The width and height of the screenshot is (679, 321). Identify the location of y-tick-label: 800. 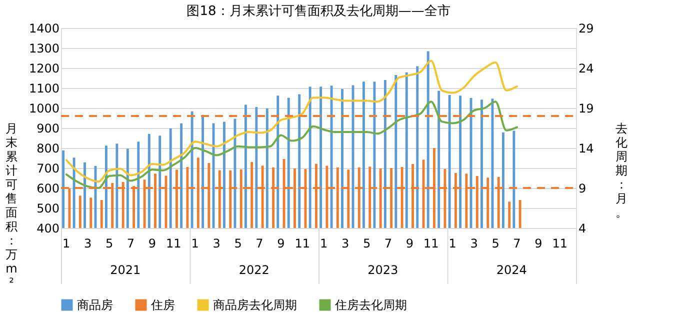
(48, 149).